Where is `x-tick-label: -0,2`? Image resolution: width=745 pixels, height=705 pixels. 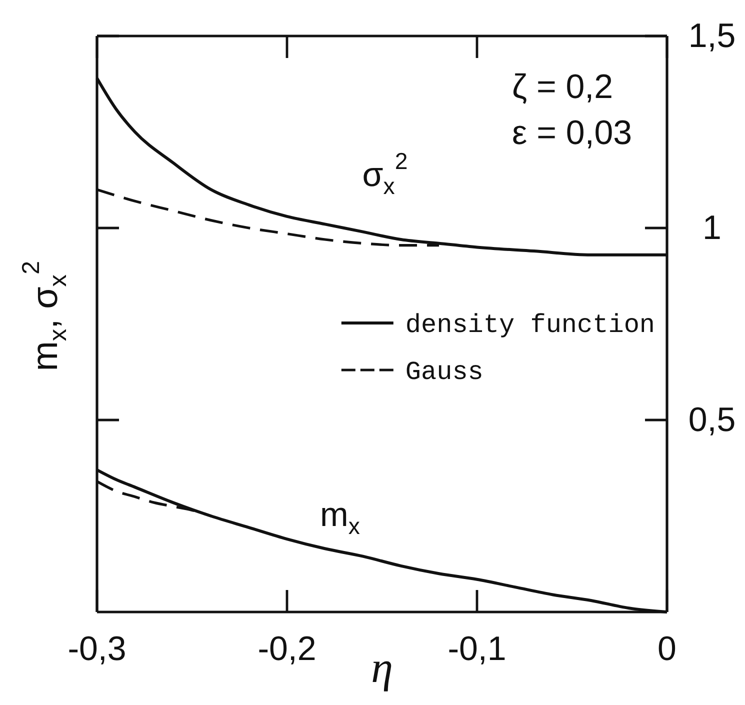
x-tick-label: -0,2 is located at coordinates (287, 649).